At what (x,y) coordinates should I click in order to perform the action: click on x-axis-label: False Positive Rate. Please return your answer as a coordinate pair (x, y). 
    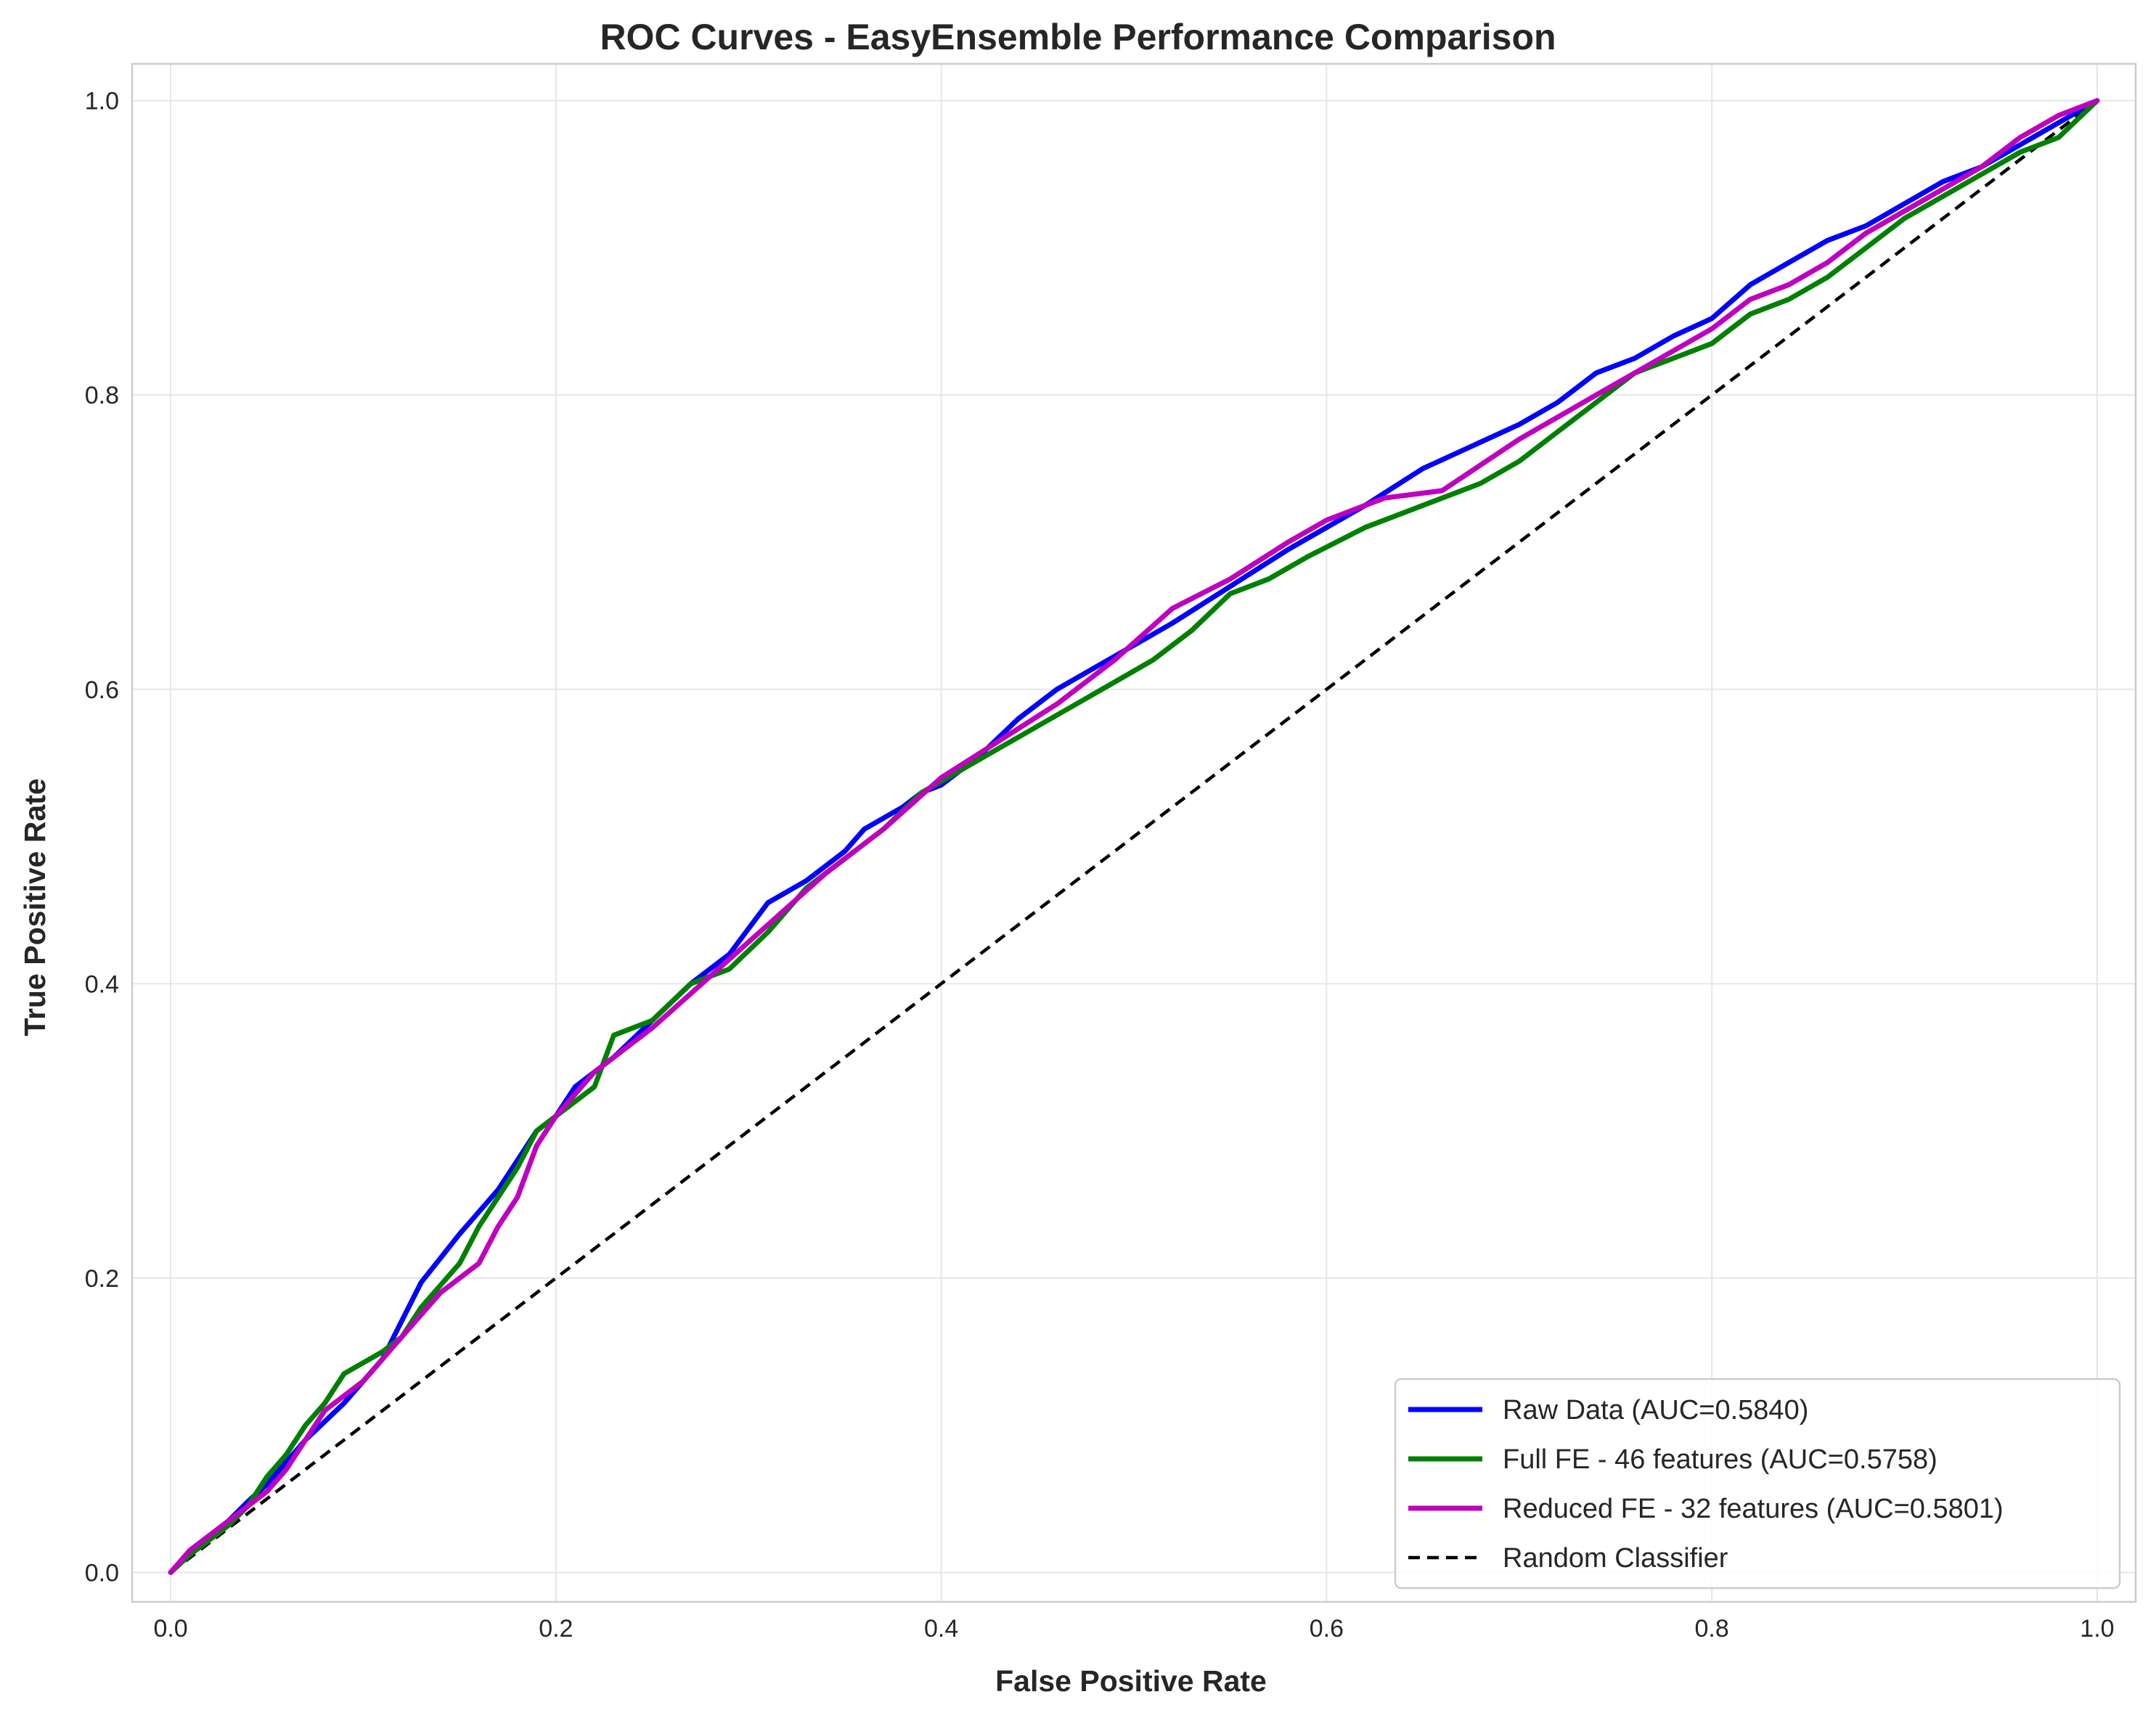
    Looking at the image, I should click on (1131, 1681).